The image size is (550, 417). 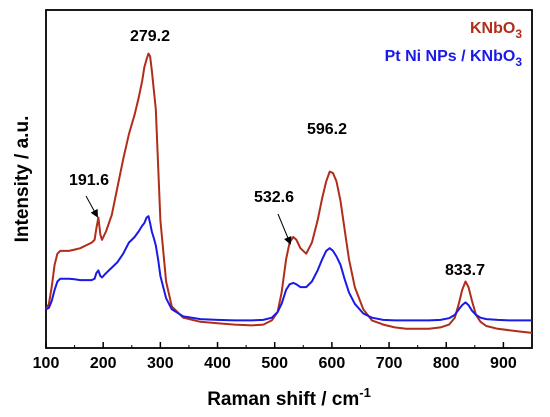 I want to click on peak-label-833: 833.7, so click(x=465, y=270).